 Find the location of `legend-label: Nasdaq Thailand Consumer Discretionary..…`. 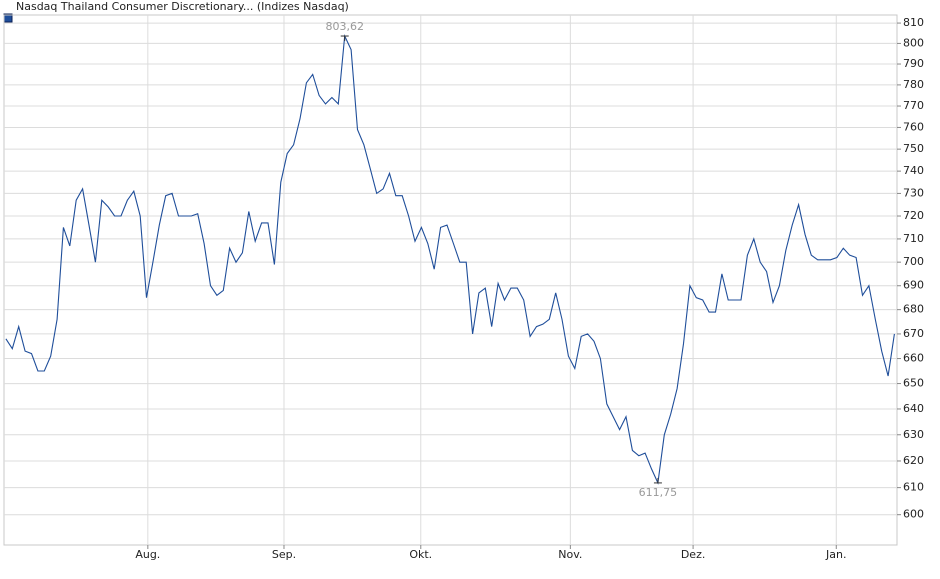

legend-label: Nasdaq Thailand Consumer Discretionary..… is located at coordinates (182, 6).